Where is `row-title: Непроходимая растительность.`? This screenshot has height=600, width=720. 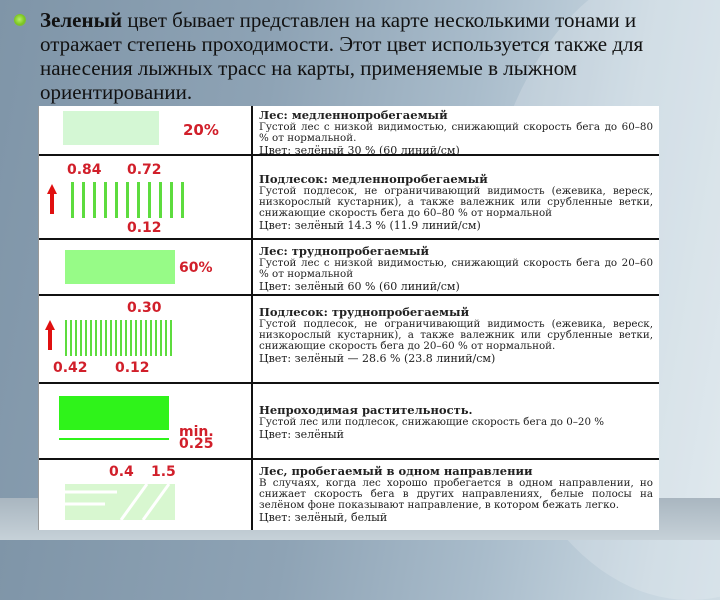
row-title: Непроходимая растительность. is located at coordinates (366, 410).